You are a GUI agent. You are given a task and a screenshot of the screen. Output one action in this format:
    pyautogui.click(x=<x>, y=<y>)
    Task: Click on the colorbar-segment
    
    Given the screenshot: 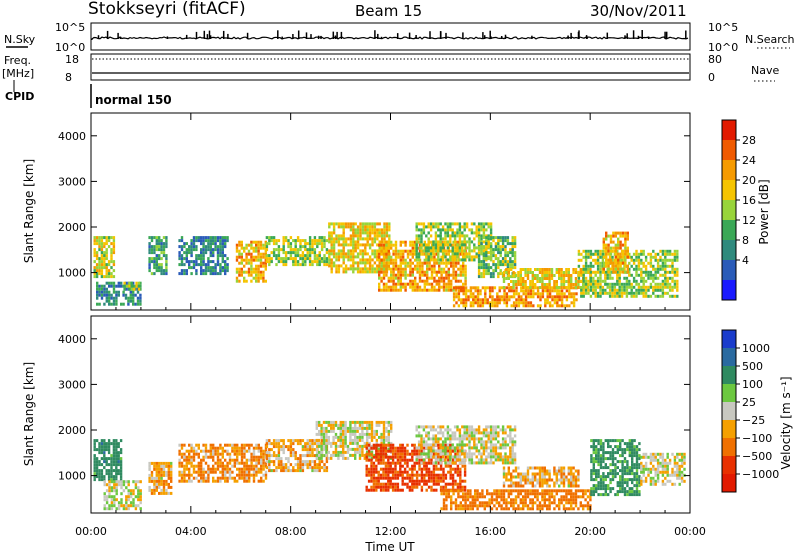 What is the action you would take?
    pyautogui.click(x=729, y=210)
    